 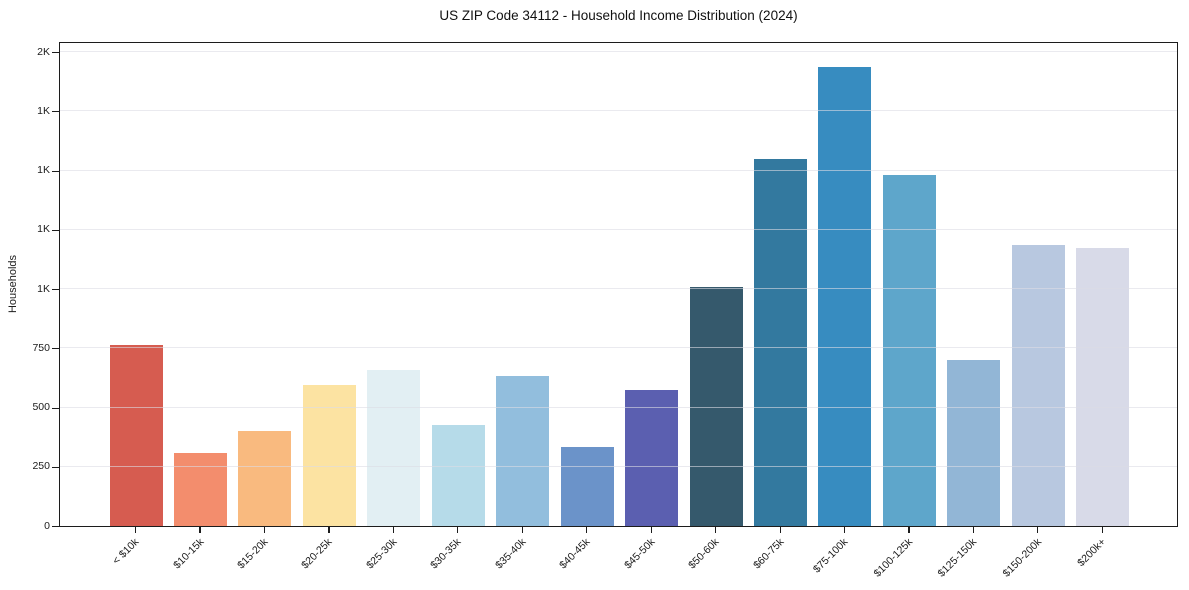 What do you see at coordinates (845, 296) in the screenshot?
I see `bar-$75-100k` at bounding box center [845, 296].